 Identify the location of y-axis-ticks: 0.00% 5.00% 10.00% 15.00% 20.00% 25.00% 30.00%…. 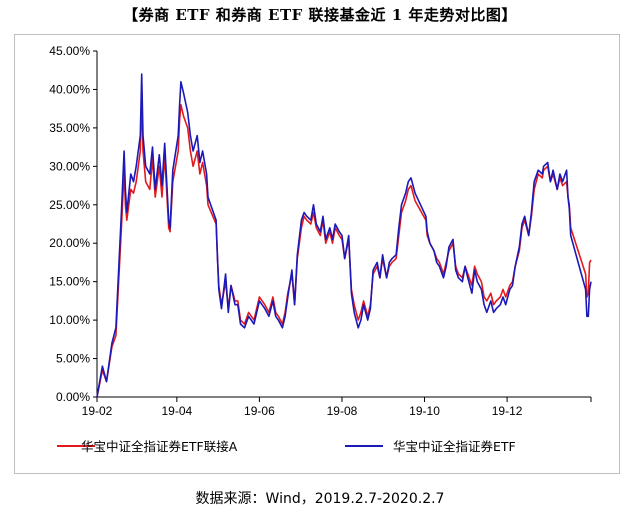
(73, 224).